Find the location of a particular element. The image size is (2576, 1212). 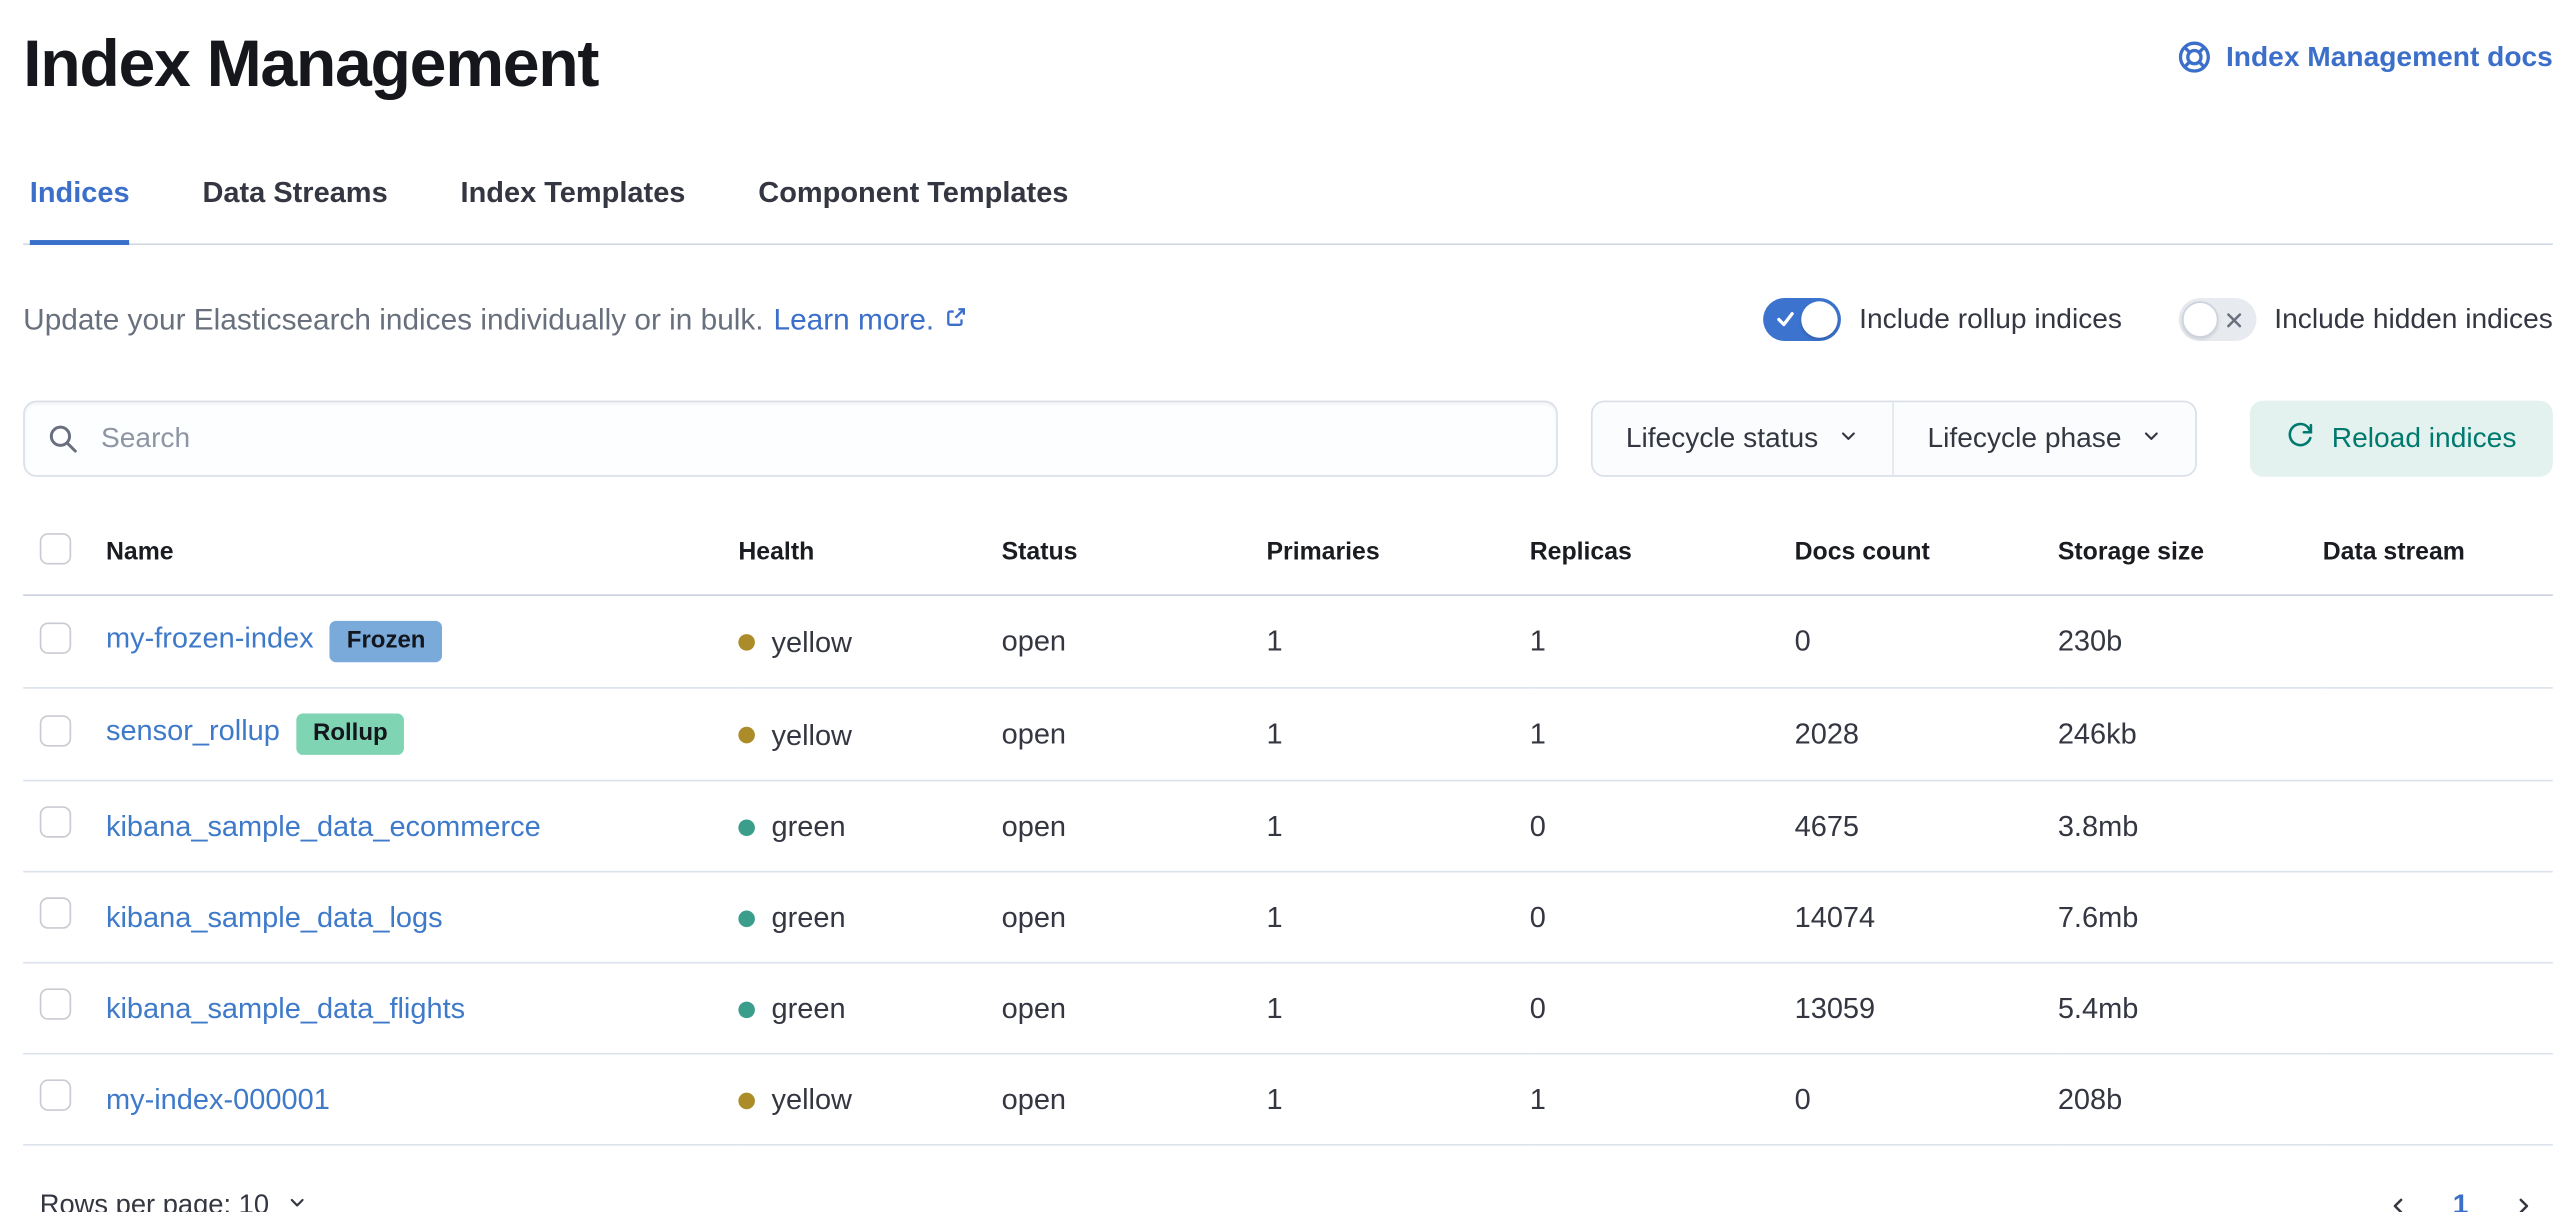

controls-row: Lifecycle status Lifecycle phase is located at coordinates (1288, 438).